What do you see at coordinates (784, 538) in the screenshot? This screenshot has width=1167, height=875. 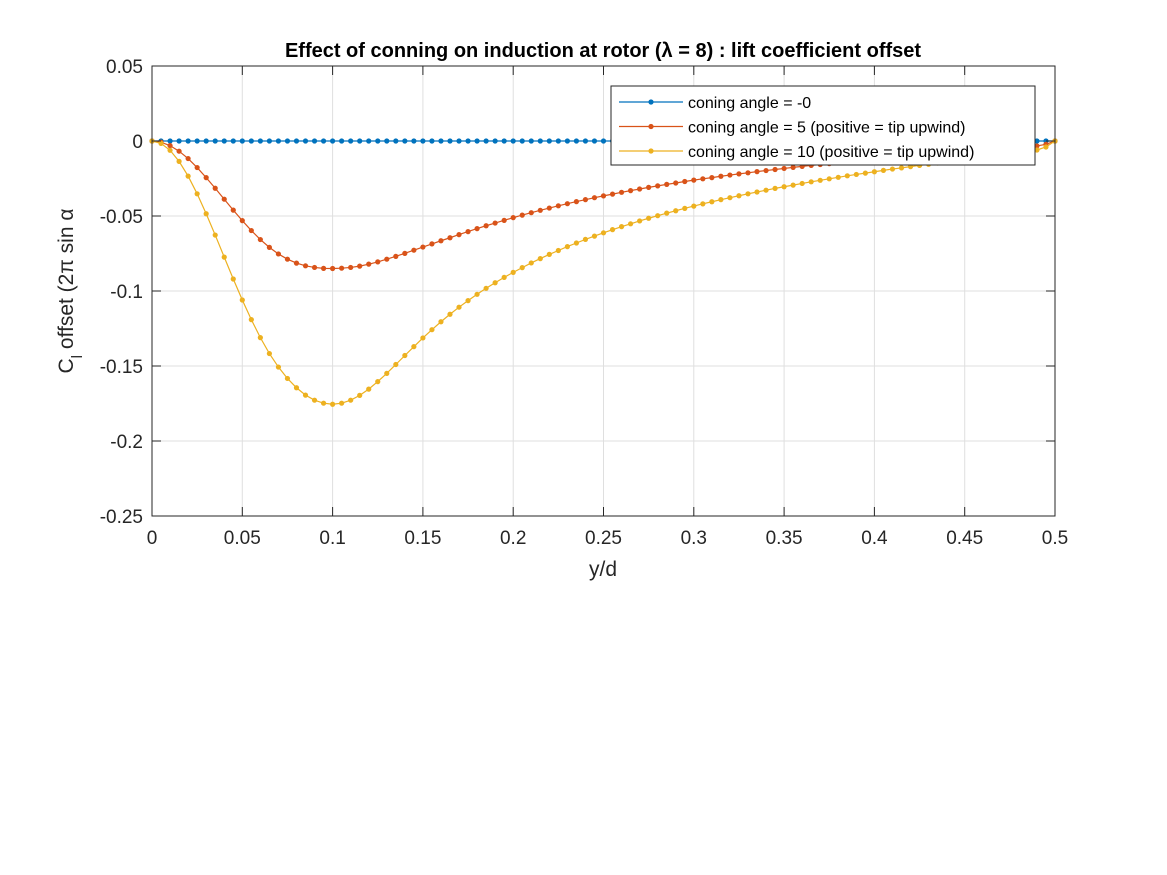 I see `x-tick-label: 0.35` at bounding box center [784, 538].